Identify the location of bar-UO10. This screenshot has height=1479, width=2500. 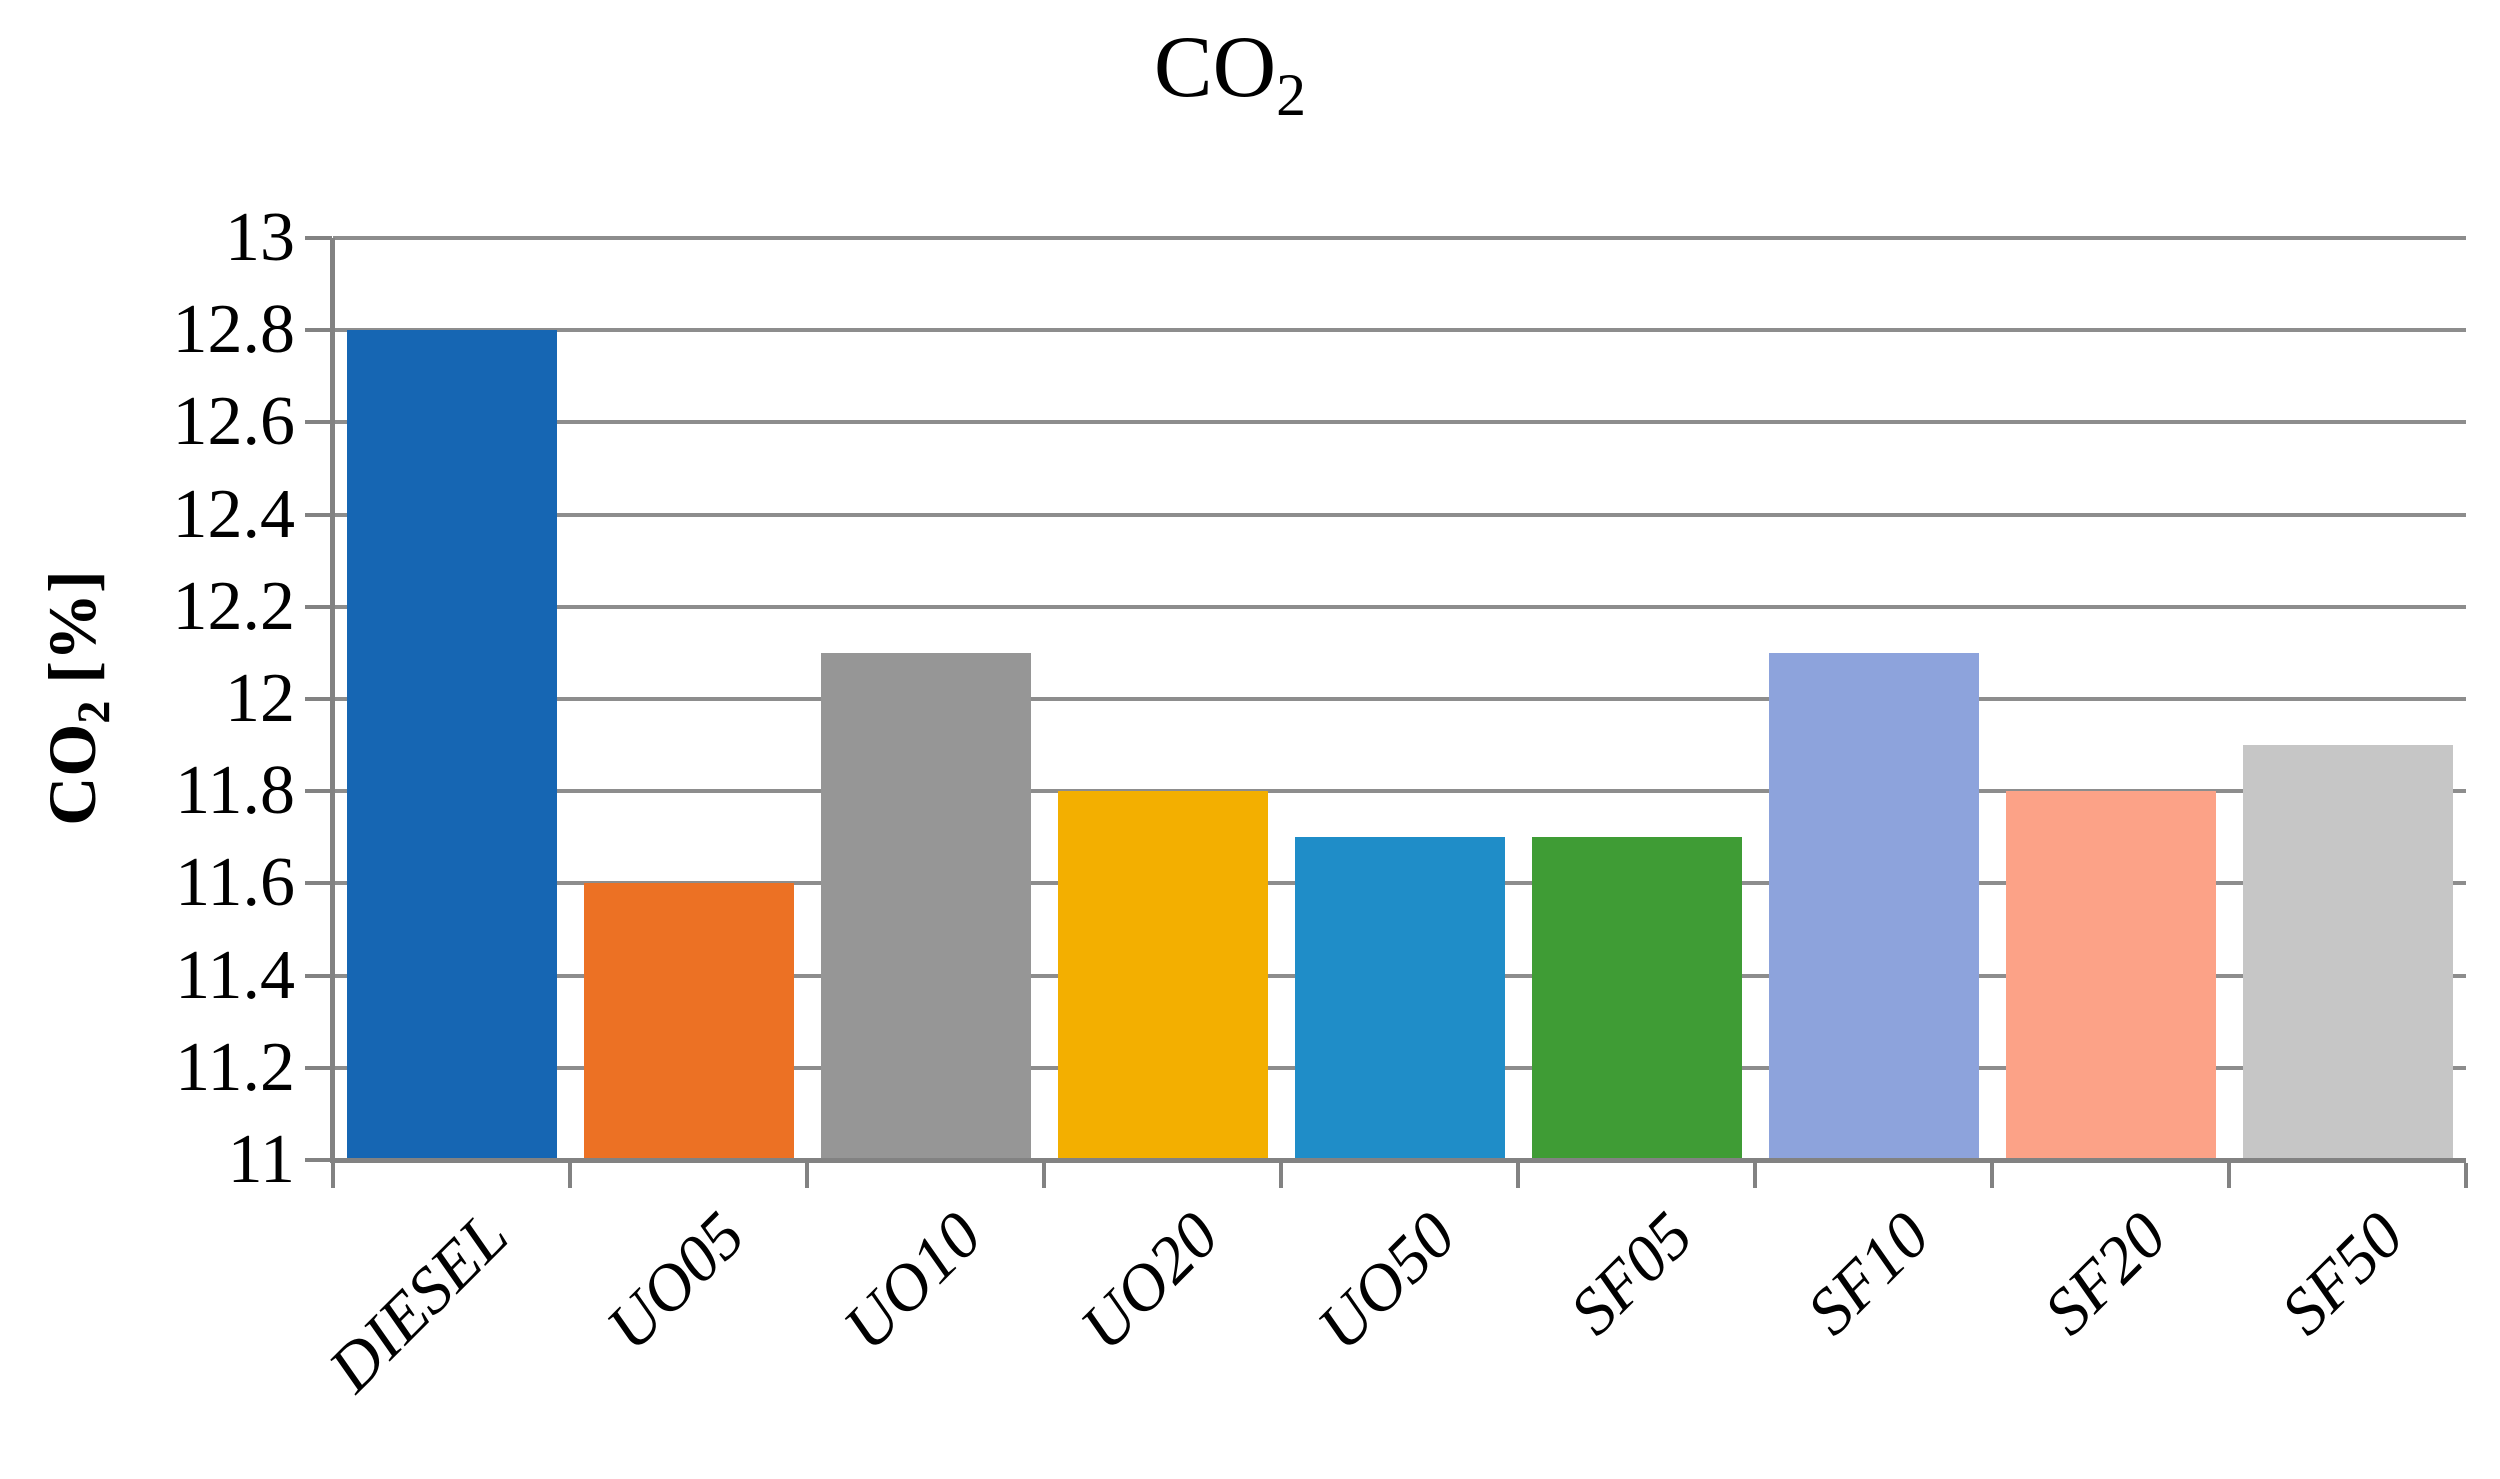
(925, 906).